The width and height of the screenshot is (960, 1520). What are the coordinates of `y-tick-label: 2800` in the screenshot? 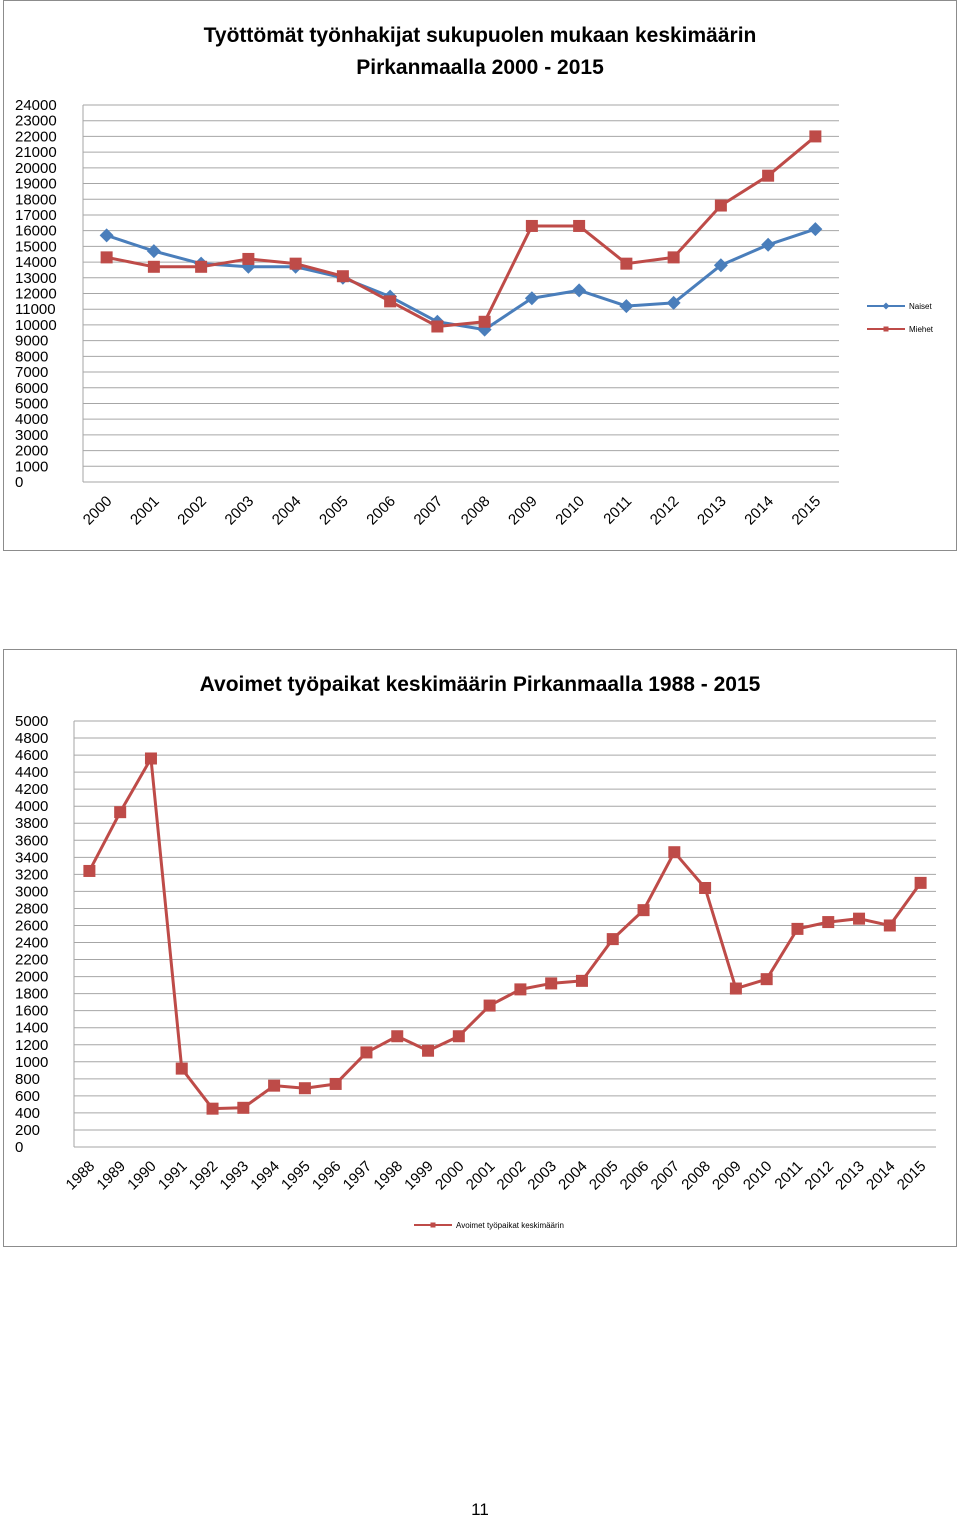 It's located at (31, 908).